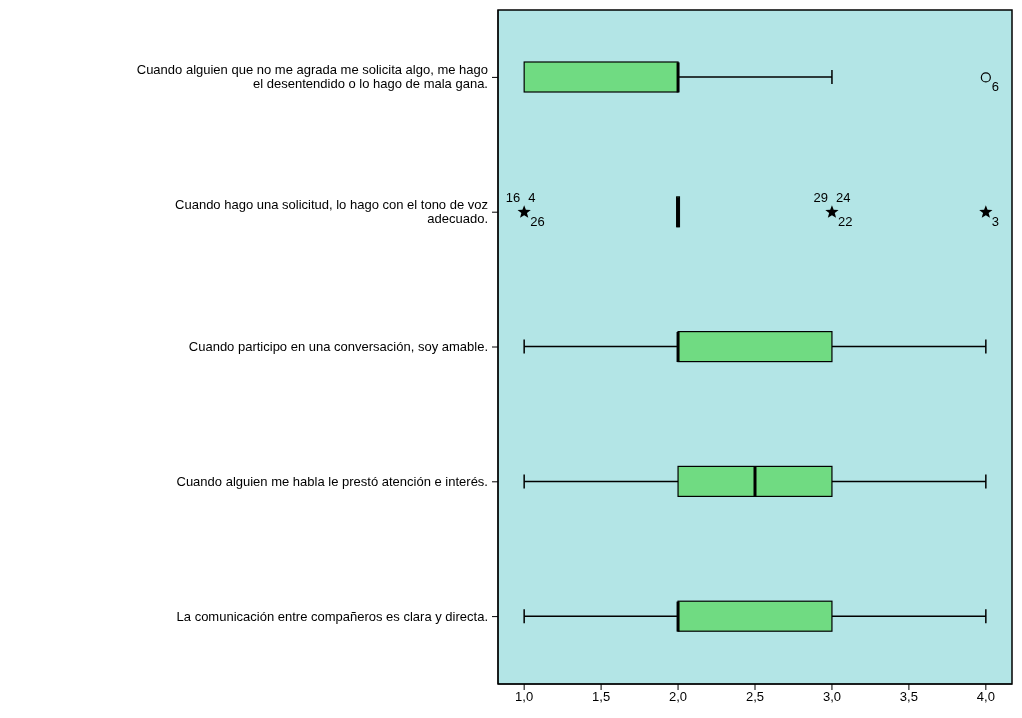  What do you see at coordinates (845, 222) in the screenshot?
I see `annotation: 22` at bounding box center [845, 222].